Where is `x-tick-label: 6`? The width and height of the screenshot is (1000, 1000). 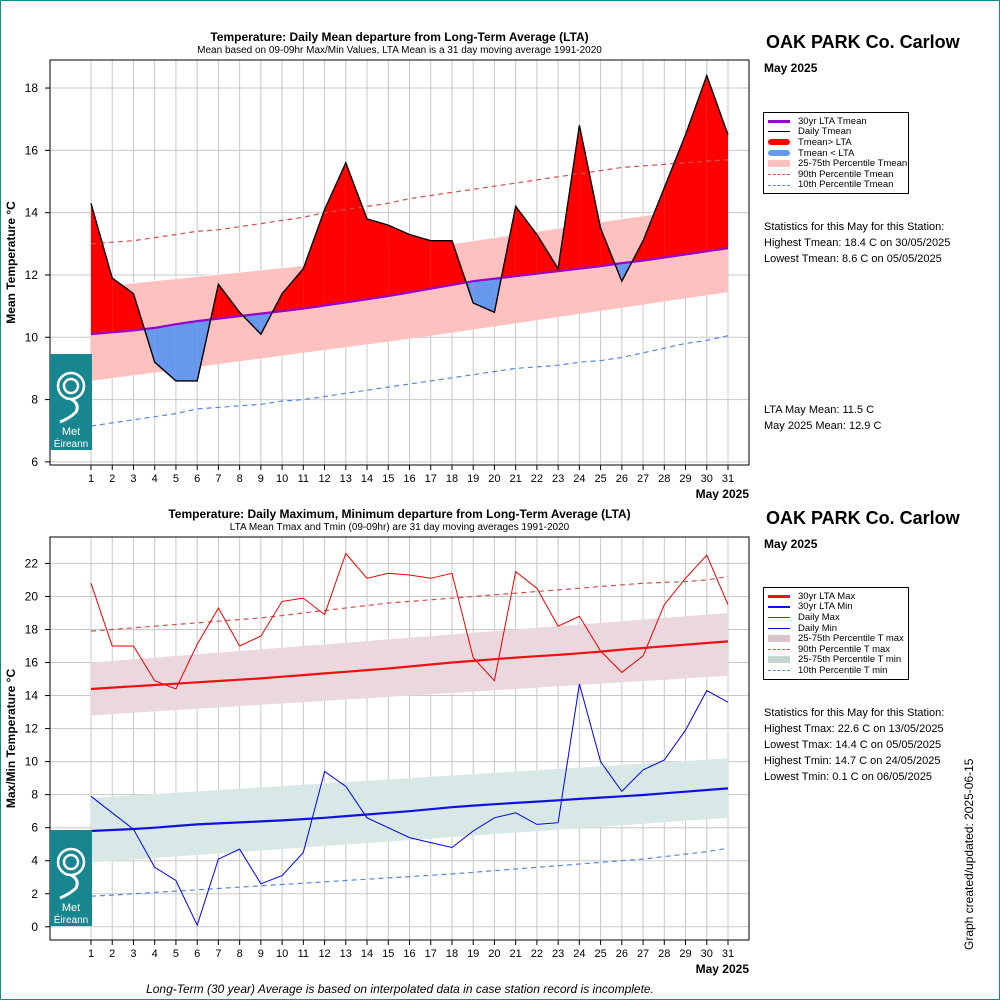
x-tick-label: 6 is located at coordinates (197, 954).